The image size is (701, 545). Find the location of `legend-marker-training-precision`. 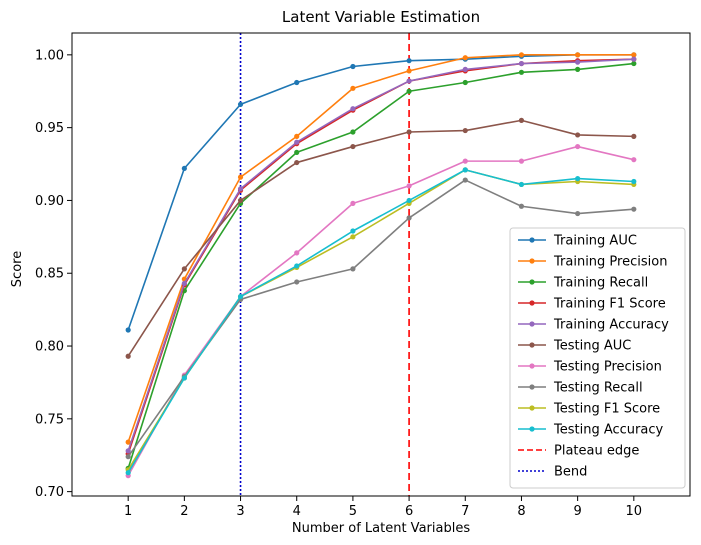

legend-marker-training-precision is located at coordinates (532, 261).